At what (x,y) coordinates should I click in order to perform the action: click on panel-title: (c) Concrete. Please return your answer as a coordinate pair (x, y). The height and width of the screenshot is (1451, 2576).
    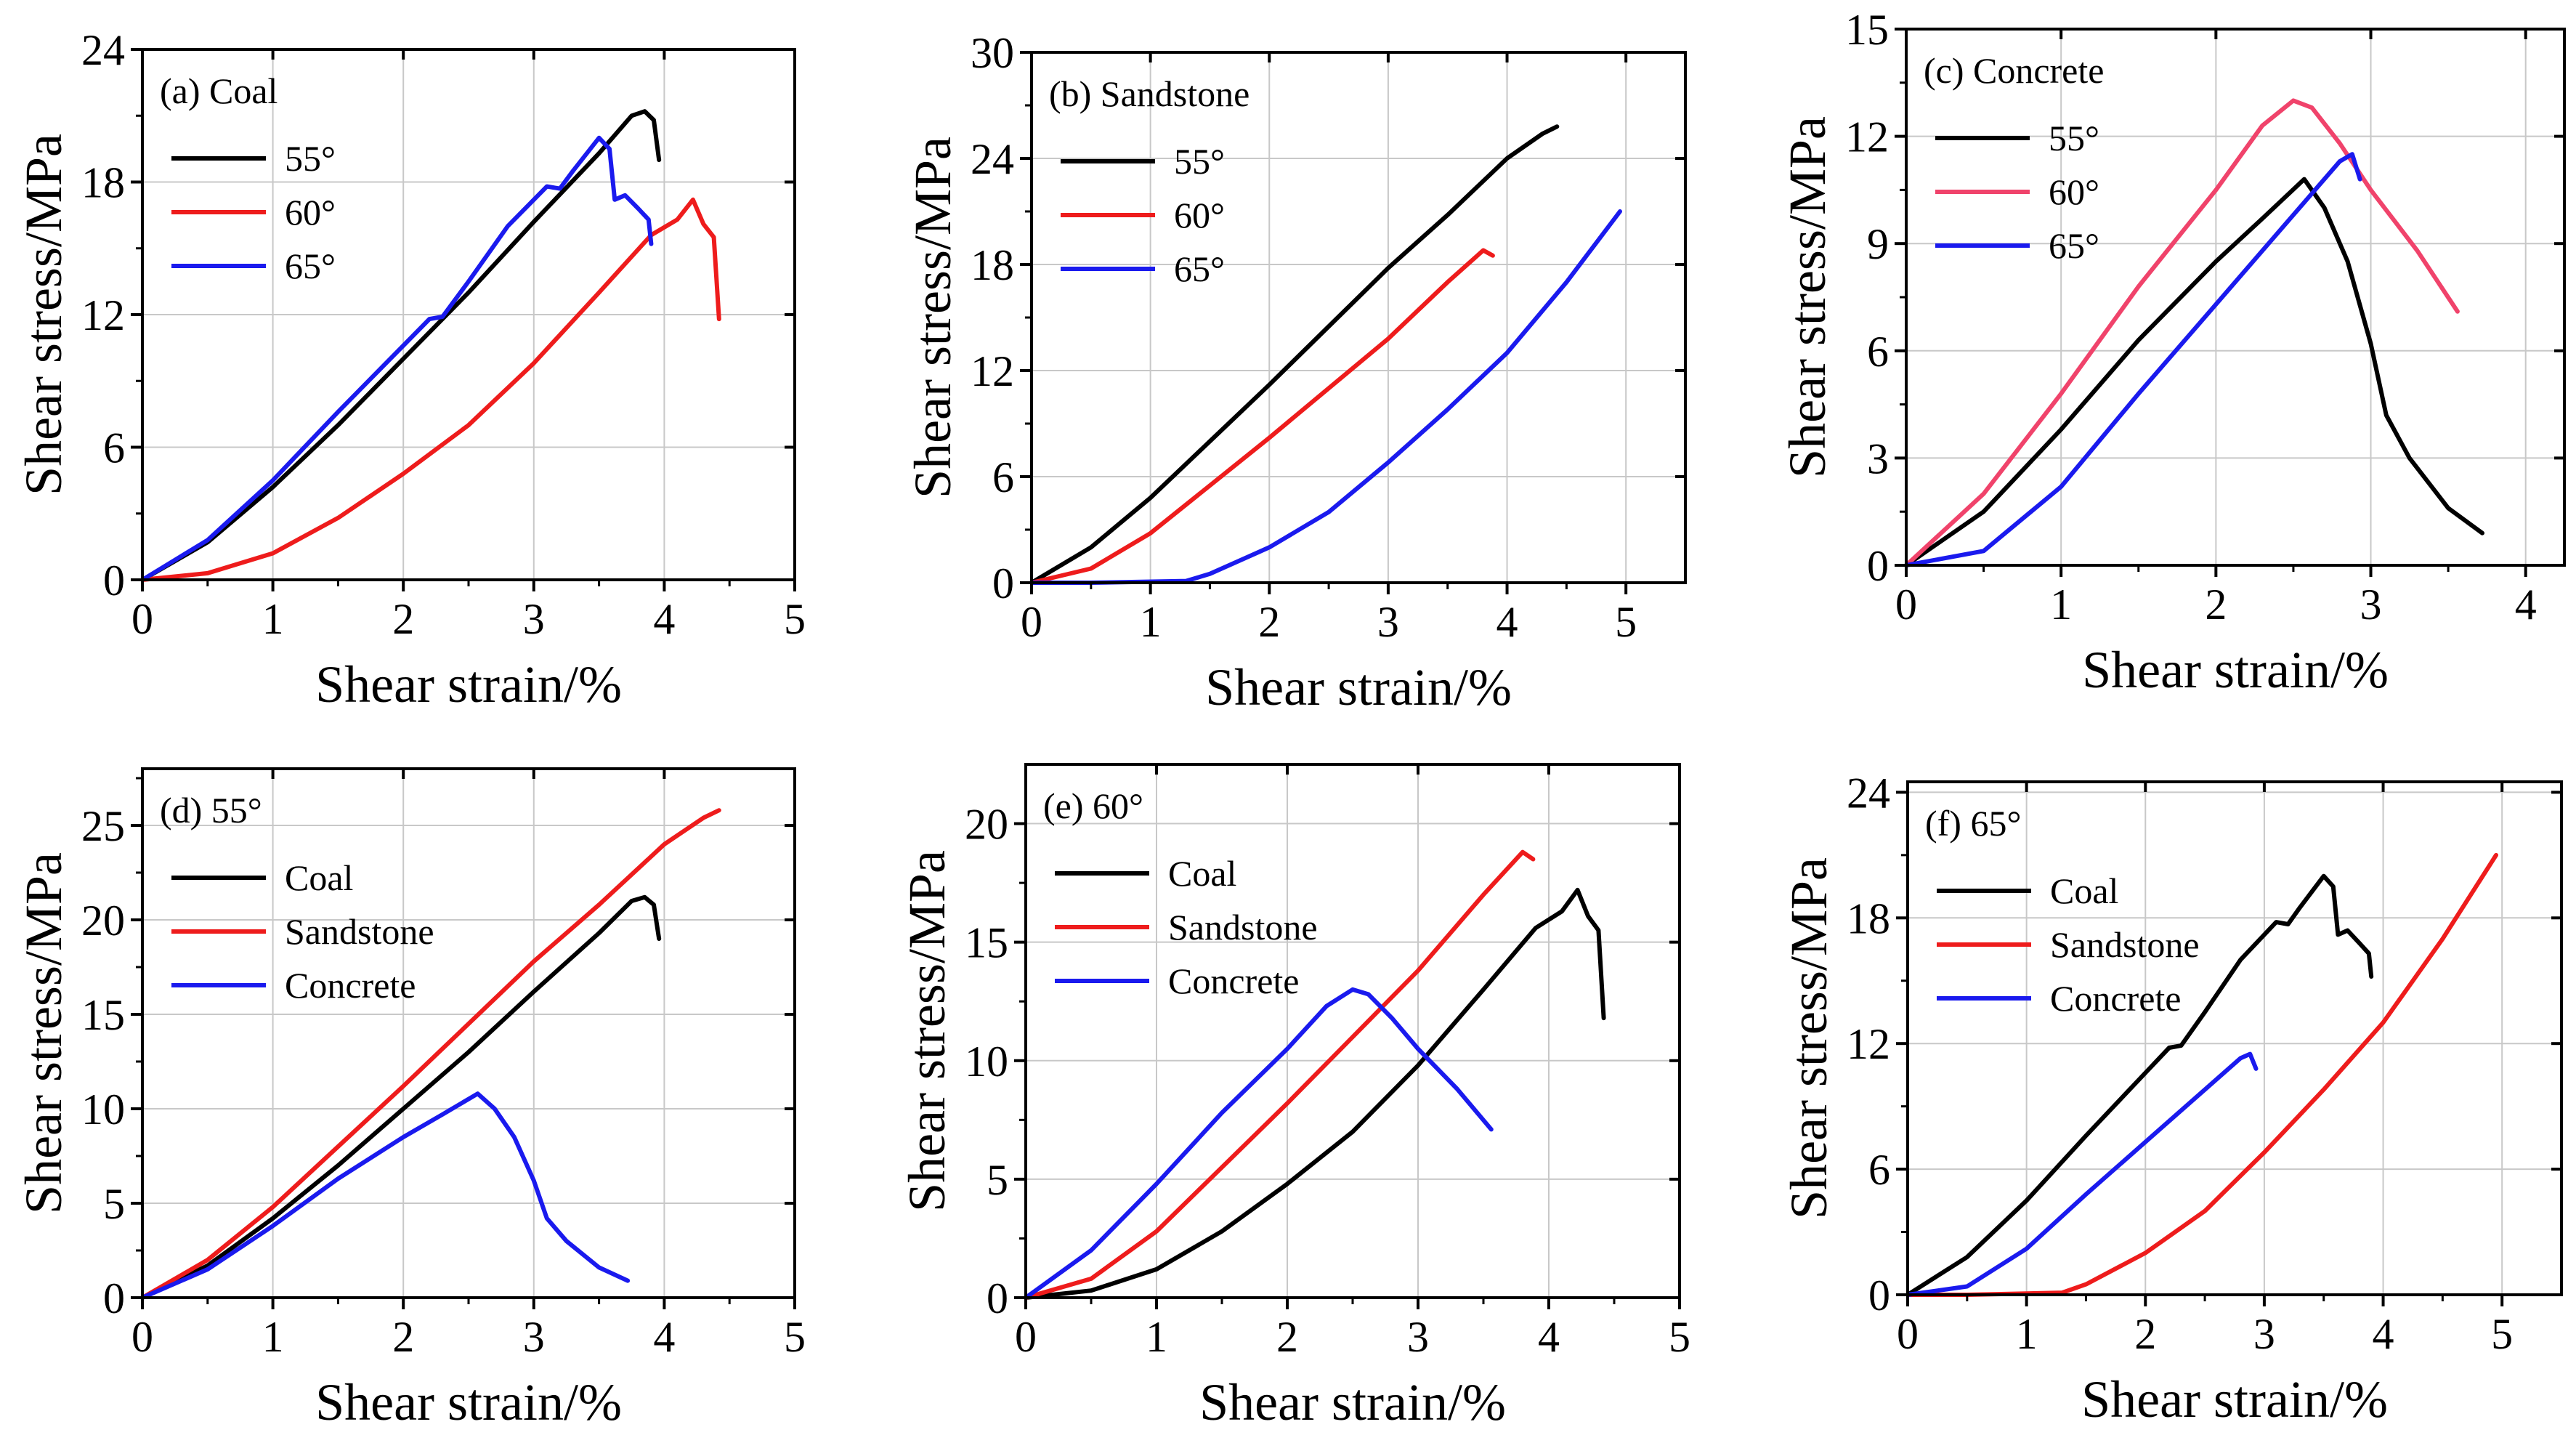
    Looking at the image, I should click on (2014, 70).